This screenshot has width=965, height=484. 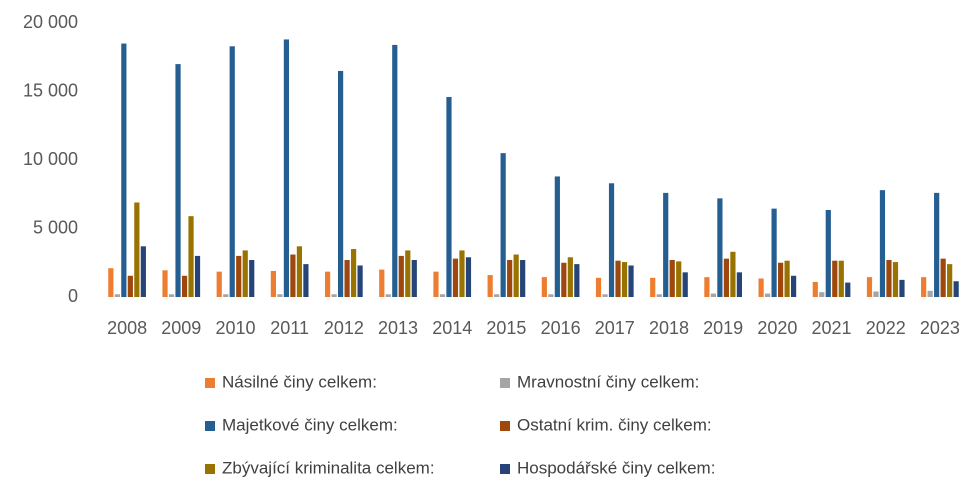 What do you see at coordinates (344, 328) in the screenshot?
I see `x-tick-label: 2012` at bounding box center [344, 328].